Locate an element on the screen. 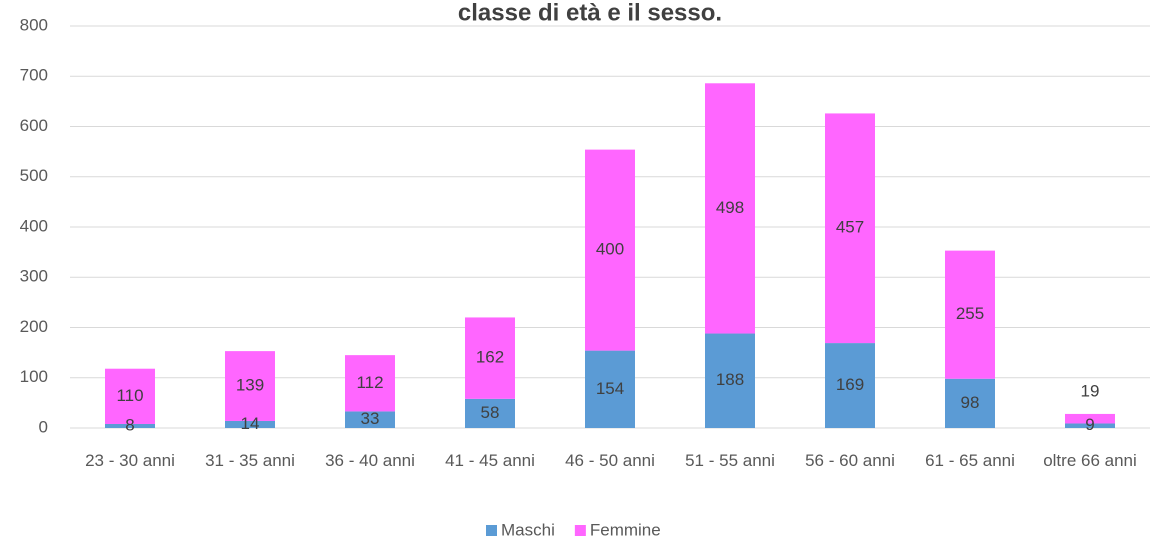 The height and width of the screenshot is (543, 1152). data-label: 33 is located at coordinates (370, 418).